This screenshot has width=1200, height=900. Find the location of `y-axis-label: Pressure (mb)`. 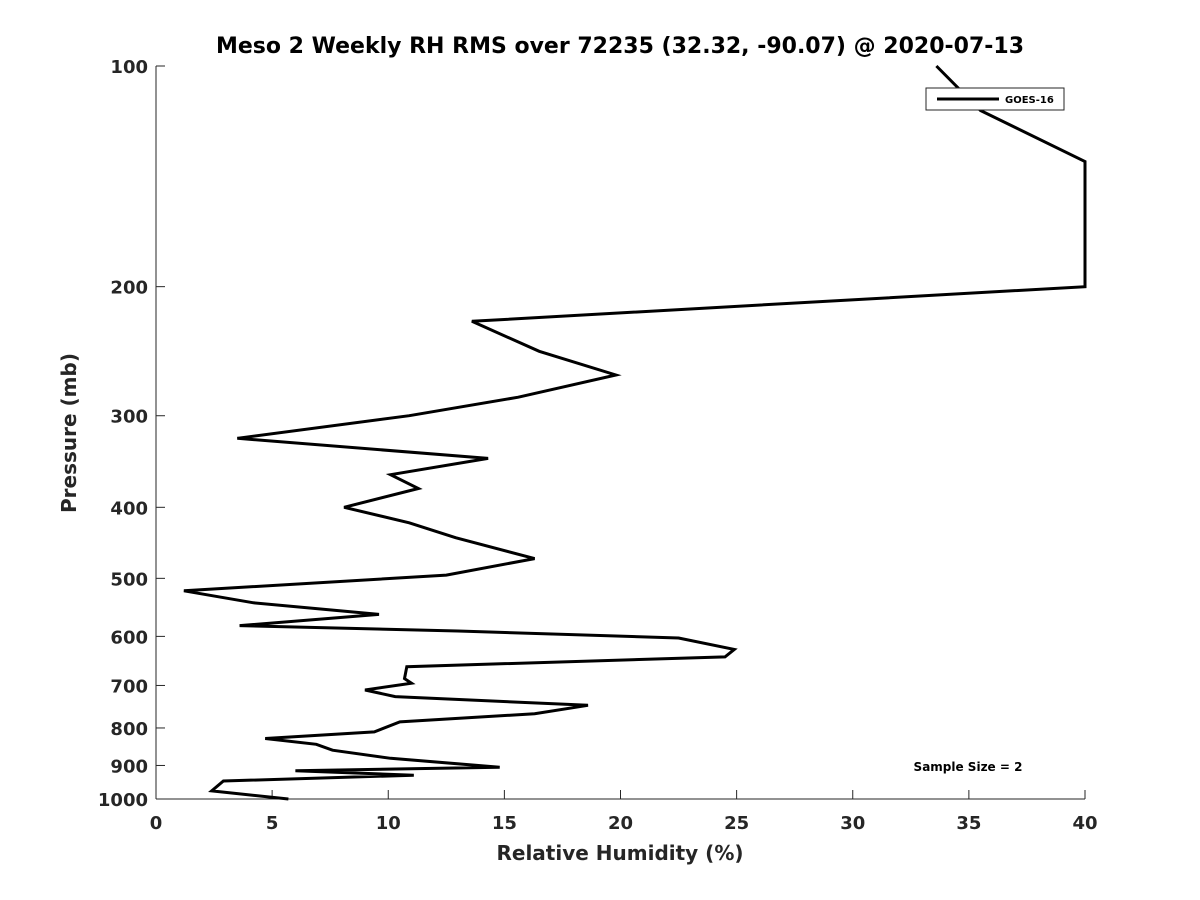

y-axis-label: Pressure (mb) is located at coordinates (69, 433).